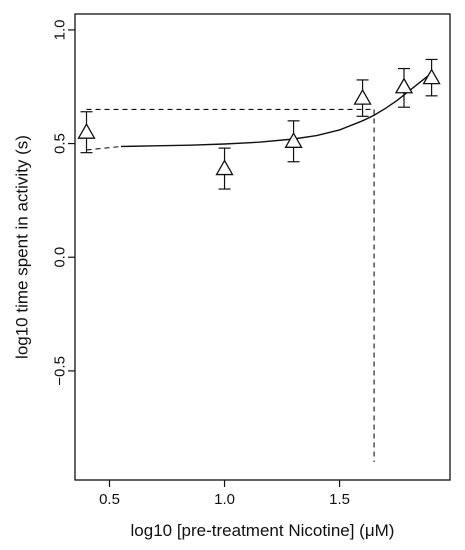 Image resolution: width=465 pixels, height=550 pixels. I want to click on fitted-curve, so click(276, 110).